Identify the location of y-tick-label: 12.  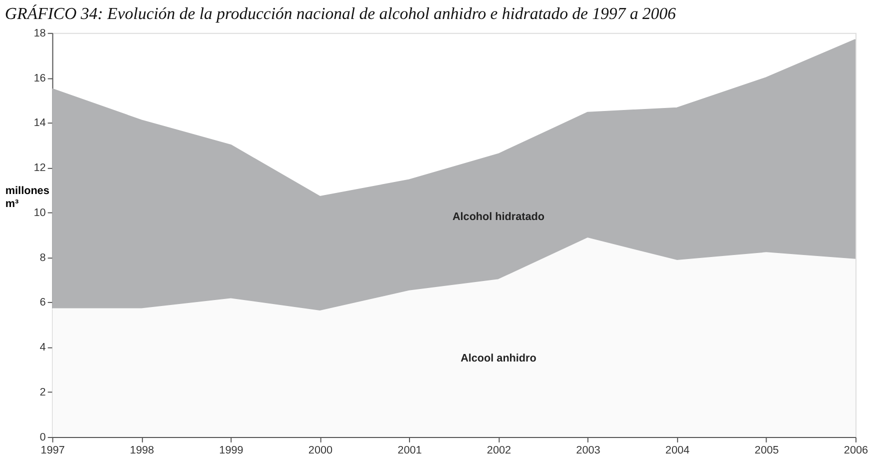
(40, 168).